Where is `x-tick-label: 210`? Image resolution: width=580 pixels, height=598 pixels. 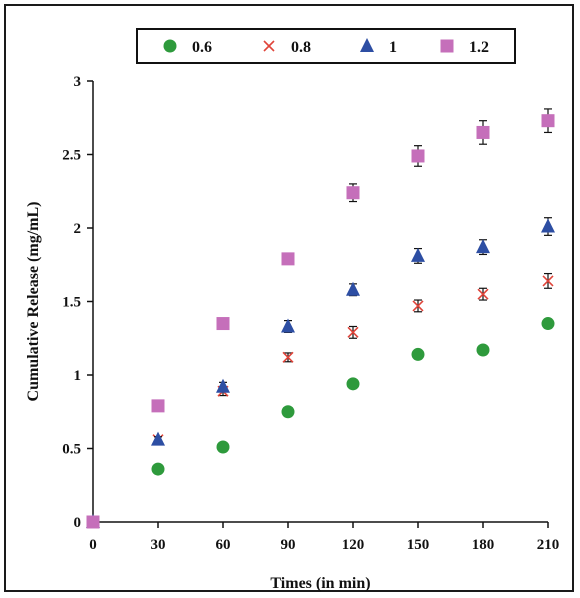
x-tick-label: 210 is located at coordinates (548, 545).